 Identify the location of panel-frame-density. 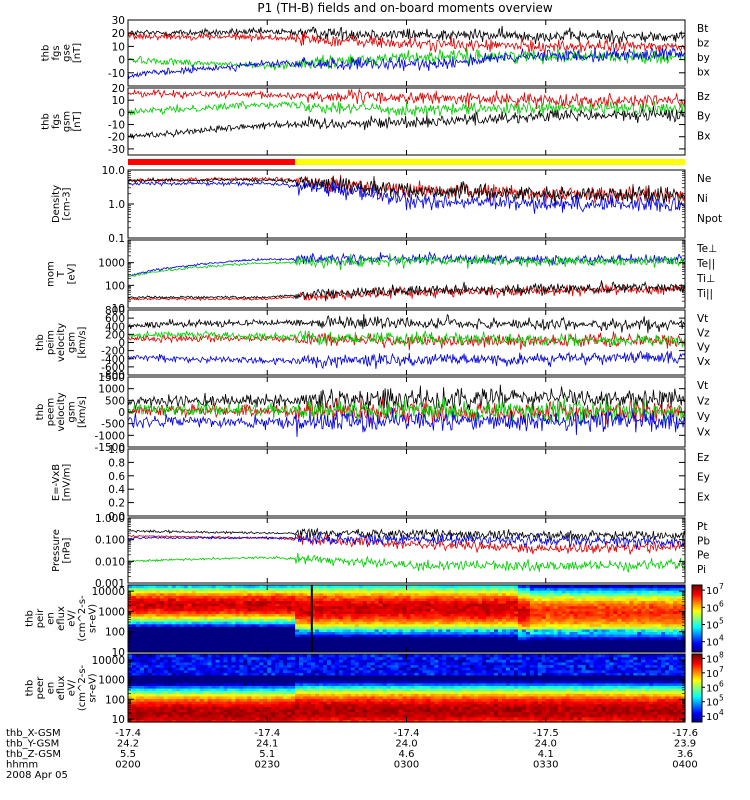
(406, 204).